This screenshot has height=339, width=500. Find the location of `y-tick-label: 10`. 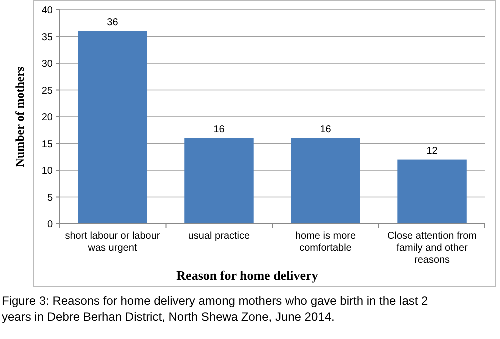

y-tick-label: 10 is located at coordinates (48, 171).